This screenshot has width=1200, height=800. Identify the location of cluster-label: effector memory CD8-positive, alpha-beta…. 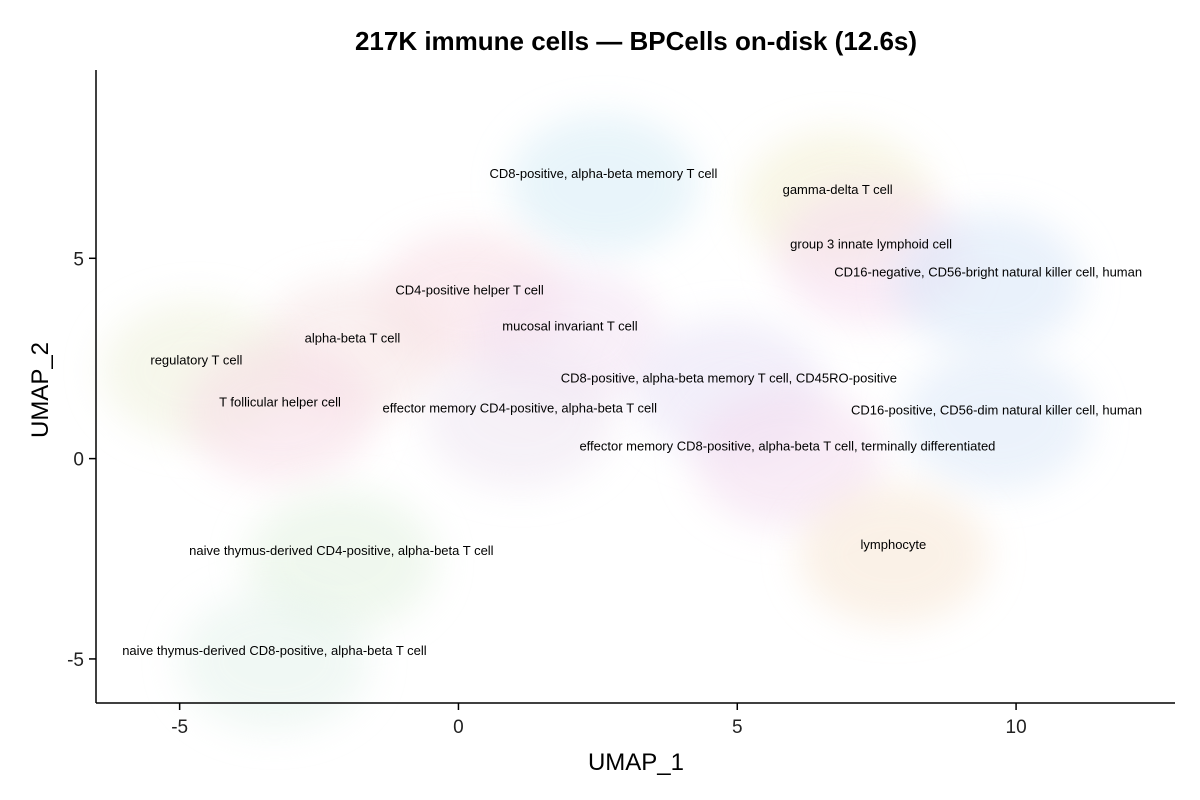
(787, 446).